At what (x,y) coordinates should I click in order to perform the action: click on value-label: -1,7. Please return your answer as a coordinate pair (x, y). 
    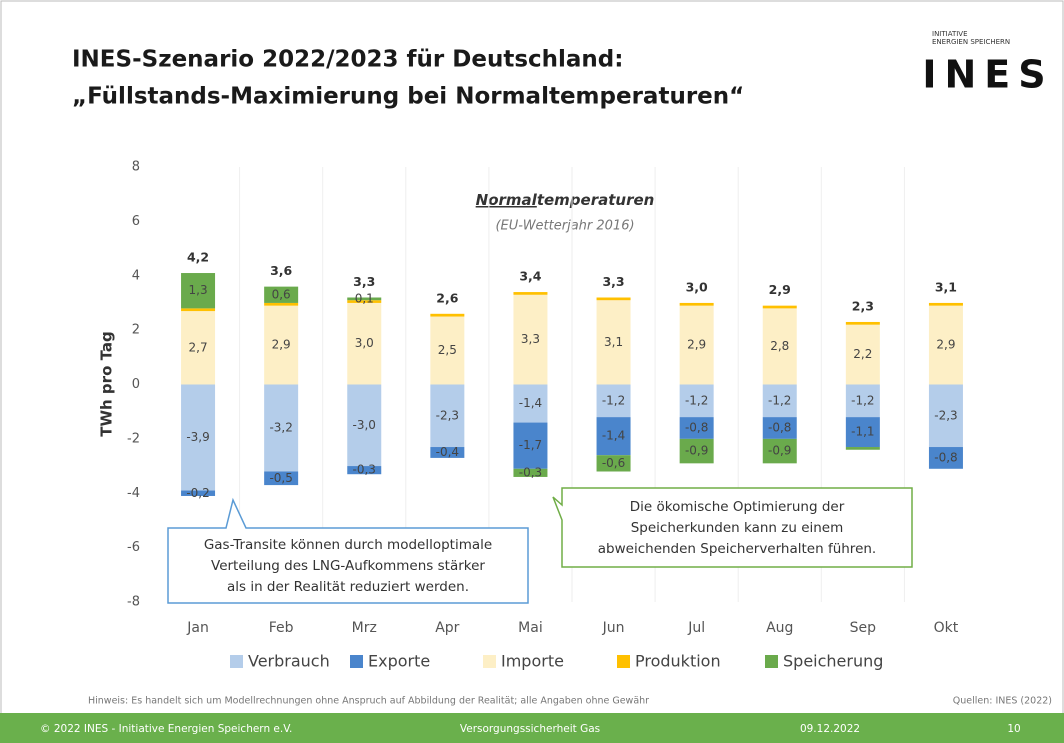
    Looking at the image, I should click on (530, 445).